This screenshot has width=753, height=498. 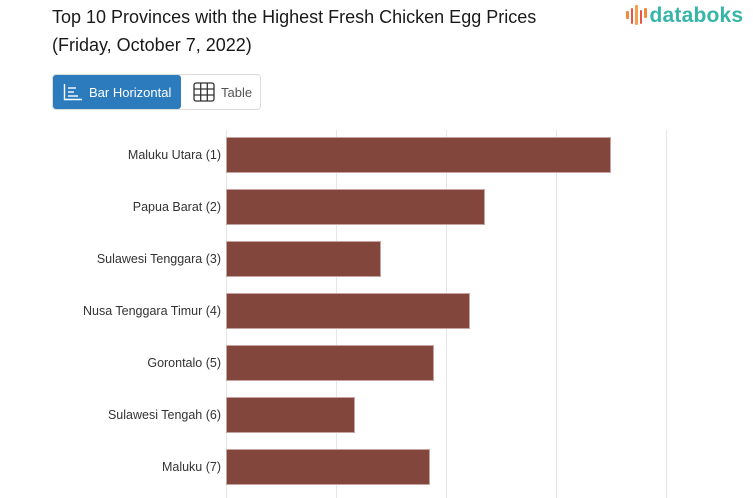 What do you see at coordinates (152, 45) in the screenshot?
I see `title-line-2: (Friday, October 7, 2022)` at bounding box center [152, 45].